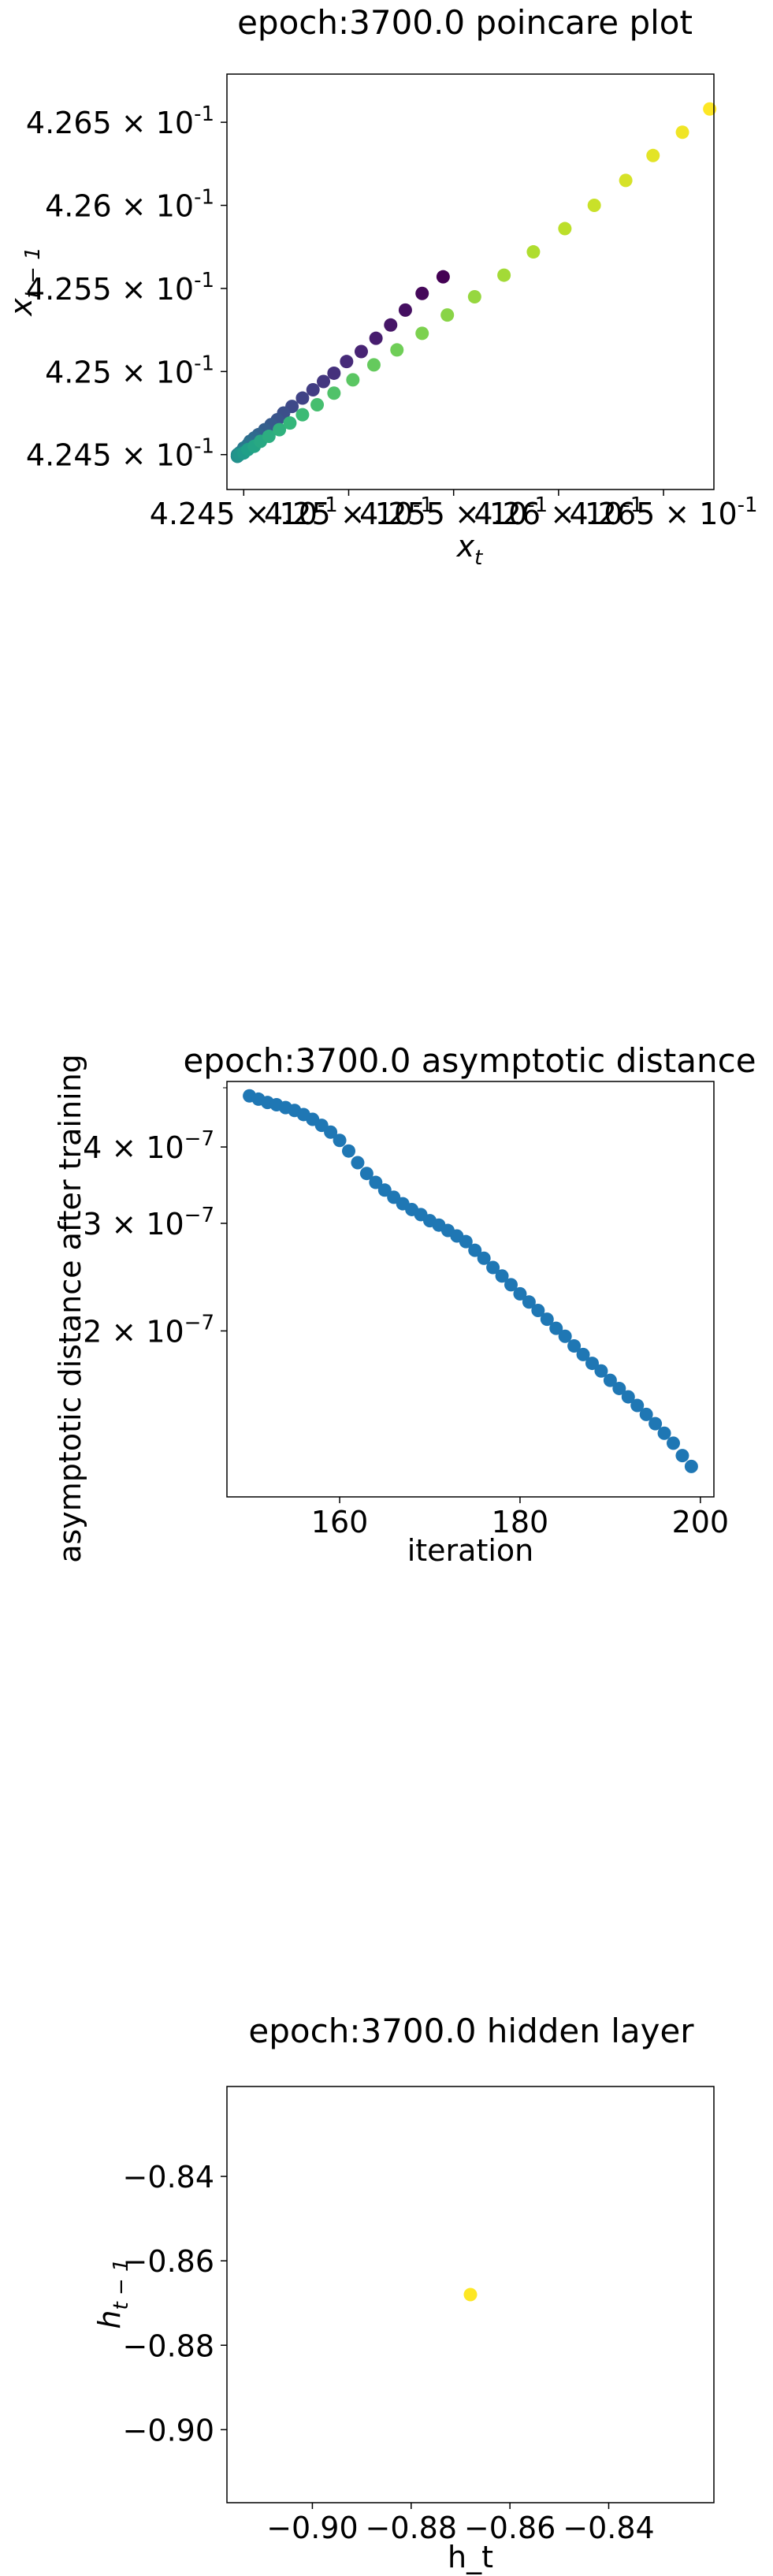 The height and width of the screenshot is (2576, 773). What do you see at coordinates (120, 288) in the screenshot?
I see `tick-label: 4.255 × 10⁻¹` at bounding box center [120, 288].